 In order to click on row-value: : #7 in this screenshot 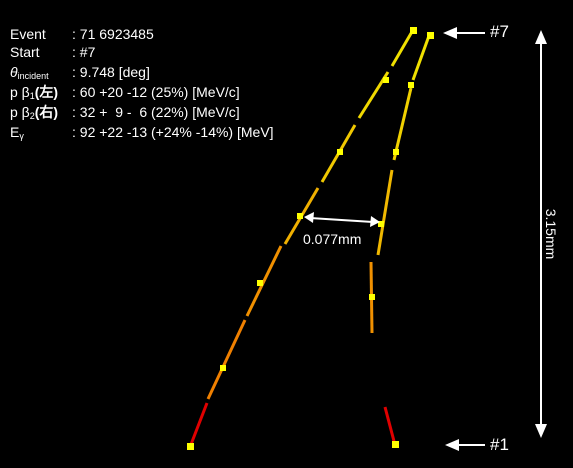, I will do `click(84, 52)`.